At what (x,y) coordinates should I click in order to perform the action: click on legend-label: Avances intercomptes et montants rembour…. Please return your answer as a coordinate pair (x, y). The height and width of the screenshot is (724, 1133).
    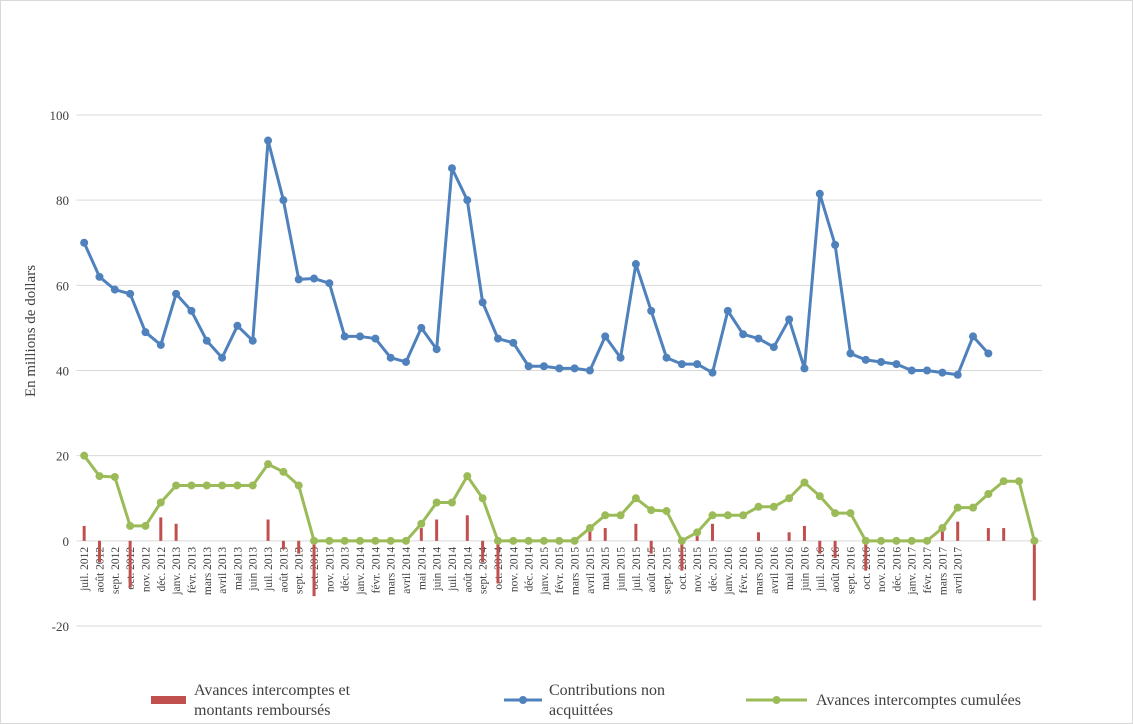
    Looking at the image, I should click on (272, 700).